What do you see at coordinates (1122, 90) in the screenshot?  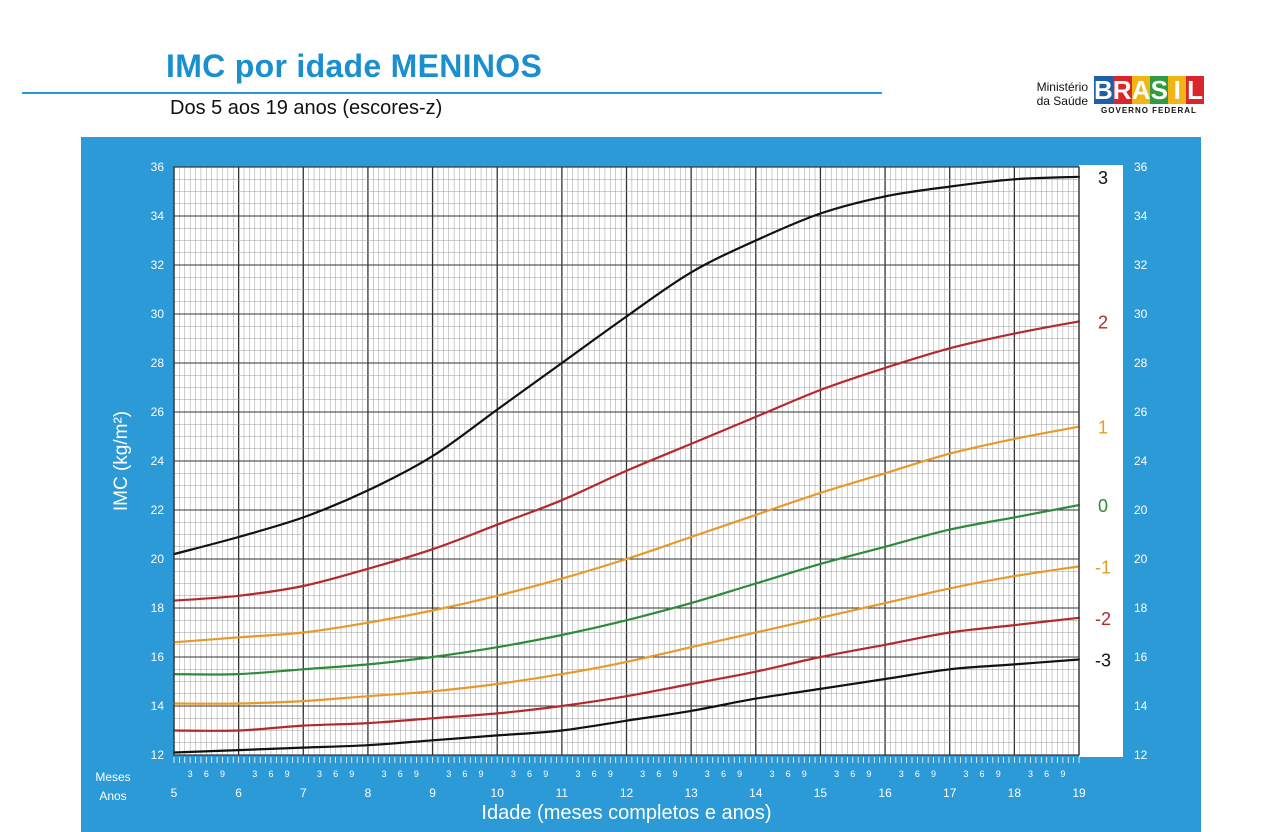 I see `brasil-letter: R` at bounding box center [1122, 90].